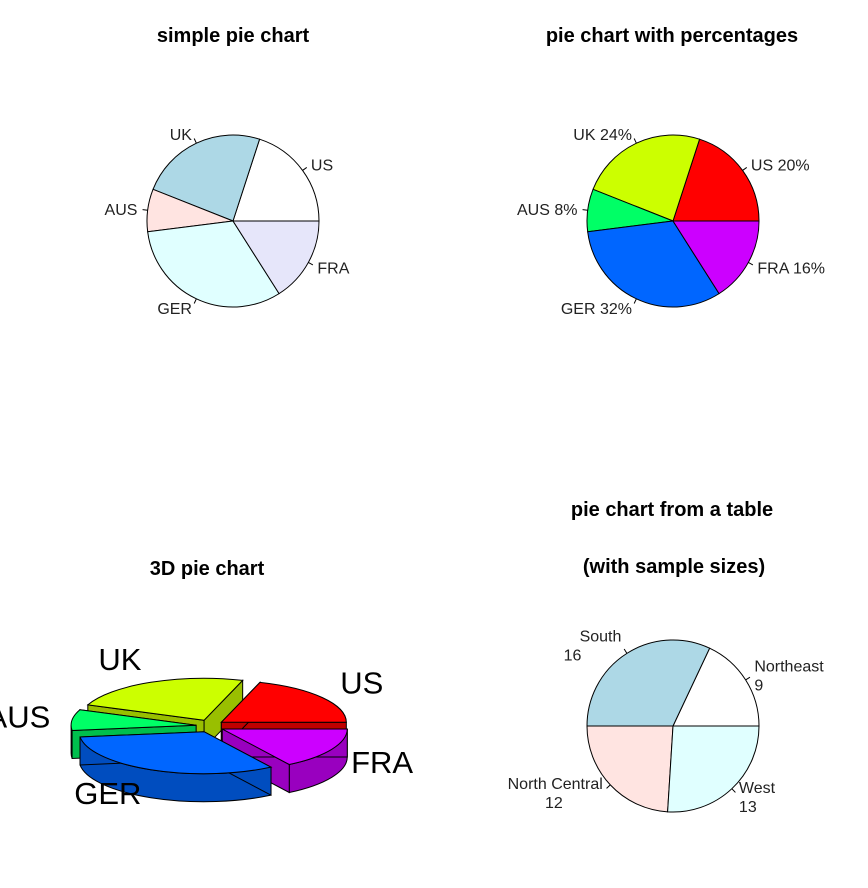 Image resolution: width=868 pixels, height=888 pixels. What do you see at coordinates (758, 685) in the screenshot?
I see `slice-label-count: 9` at bounding box center [758, 685].